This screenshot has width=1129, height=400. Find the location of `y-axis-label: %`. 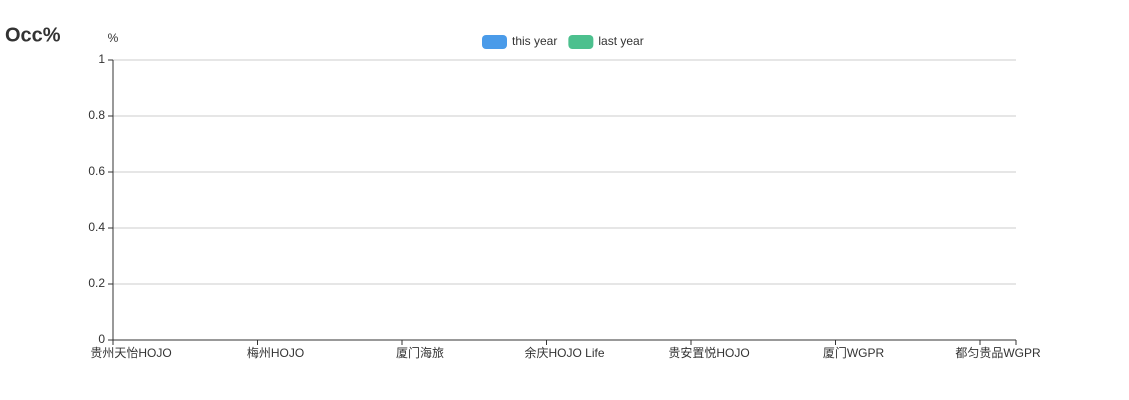

y-axis-label: % is located at coordinates (113, 38).